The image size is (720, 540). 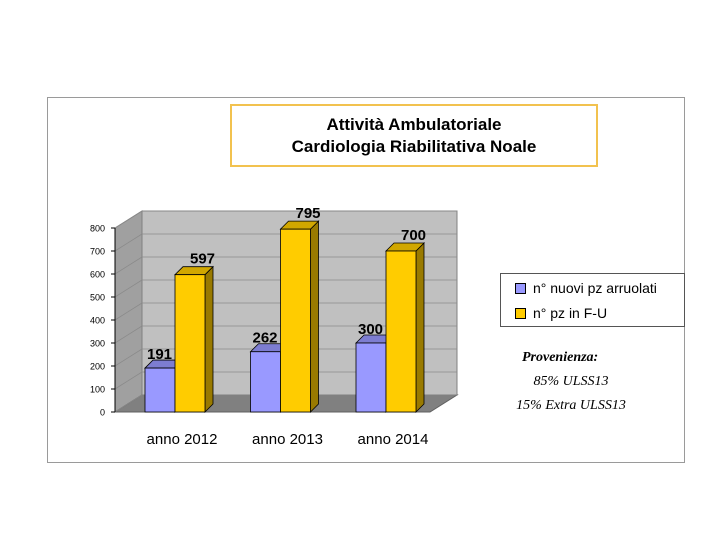 I want to click on chart-title: Attività Ambulatoriale, so click(x=414, y=124).